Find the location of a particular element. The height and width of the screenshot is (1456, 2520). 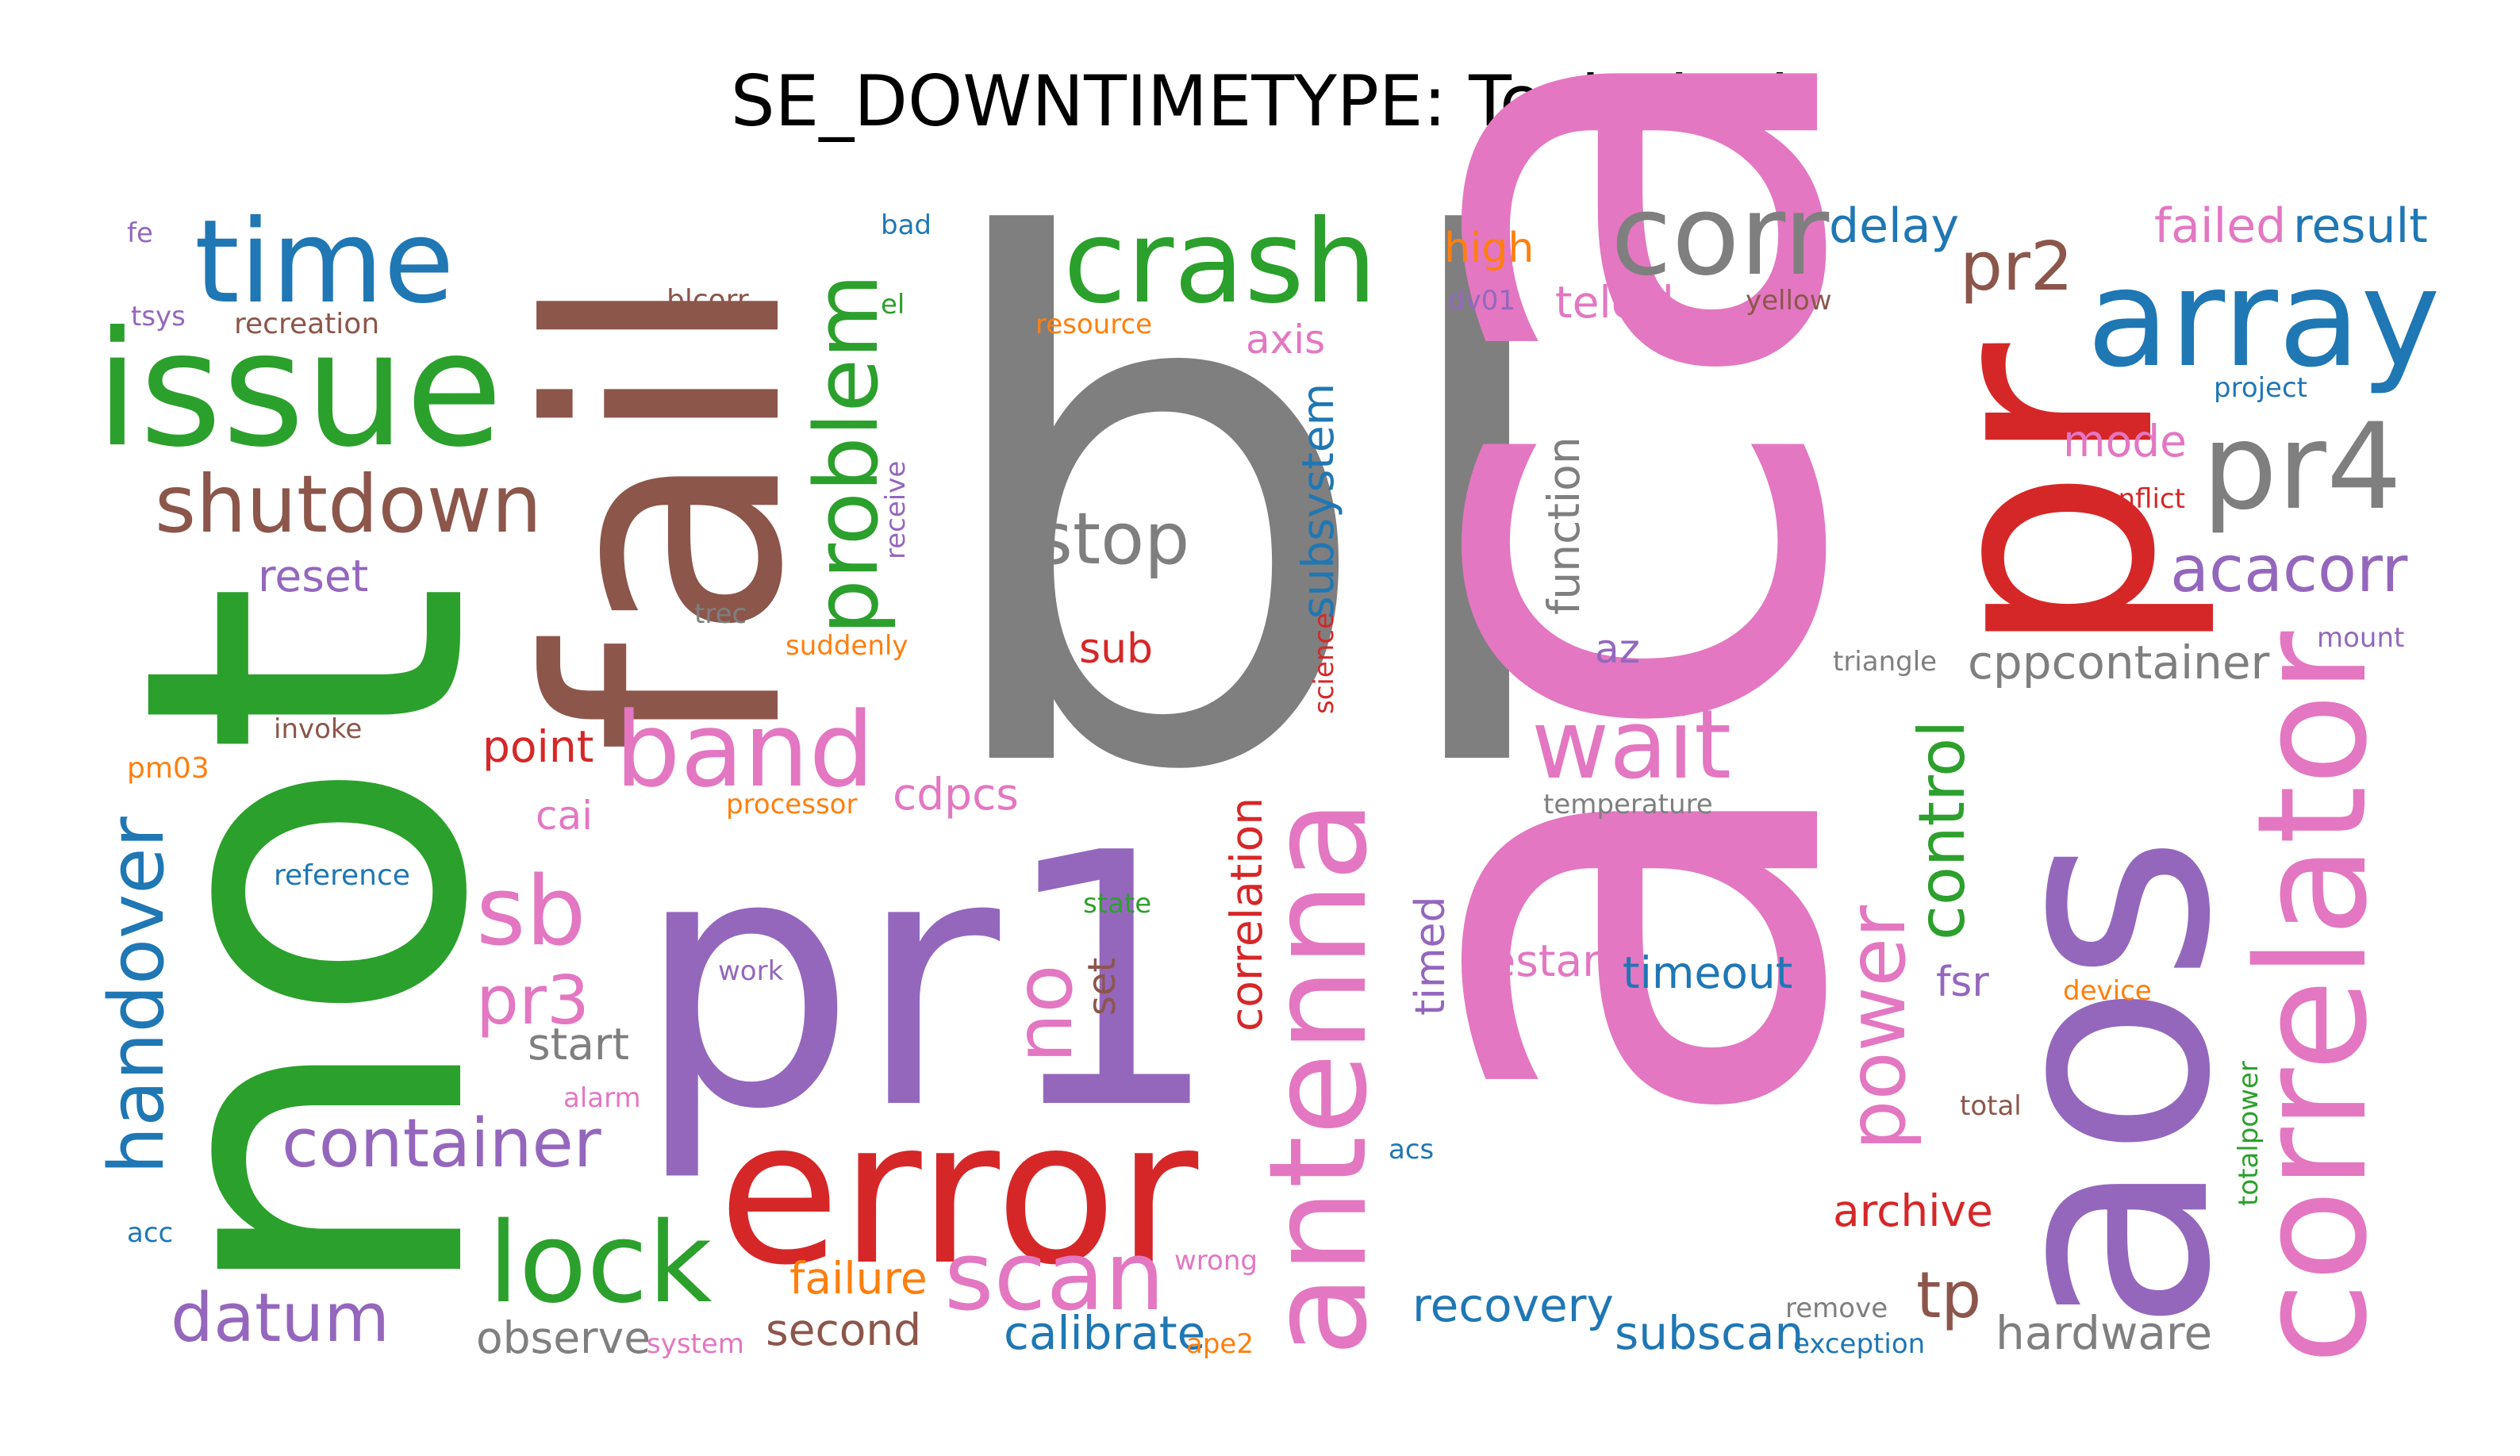

word-calibrate: calibrate is located at coordinates (1104, 1333).